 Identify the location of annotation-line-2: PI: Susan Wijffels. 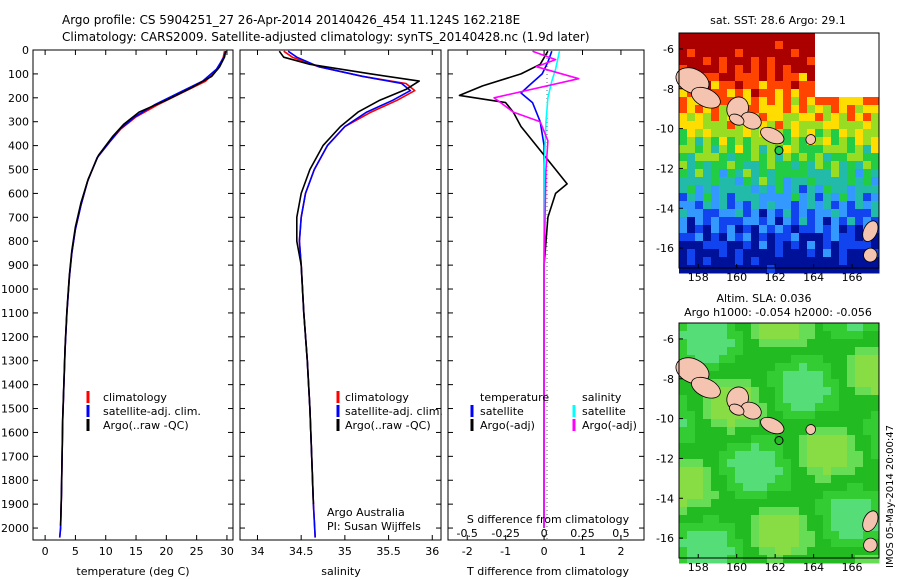
(374, 526).